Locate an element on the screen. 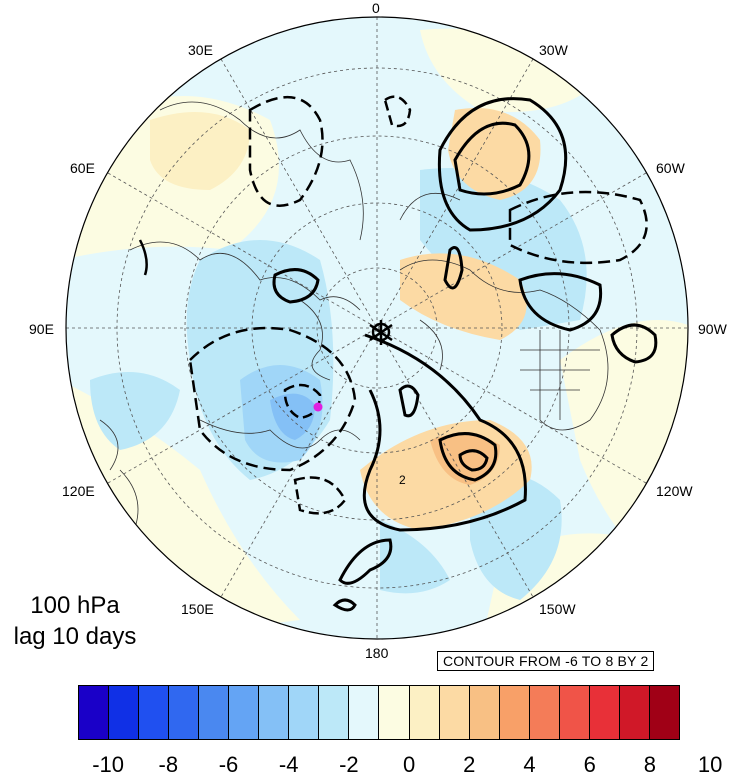 The width and height of the screenshot is (736, 779). lon-label-0: 0 is located at coordinates (376, 8).